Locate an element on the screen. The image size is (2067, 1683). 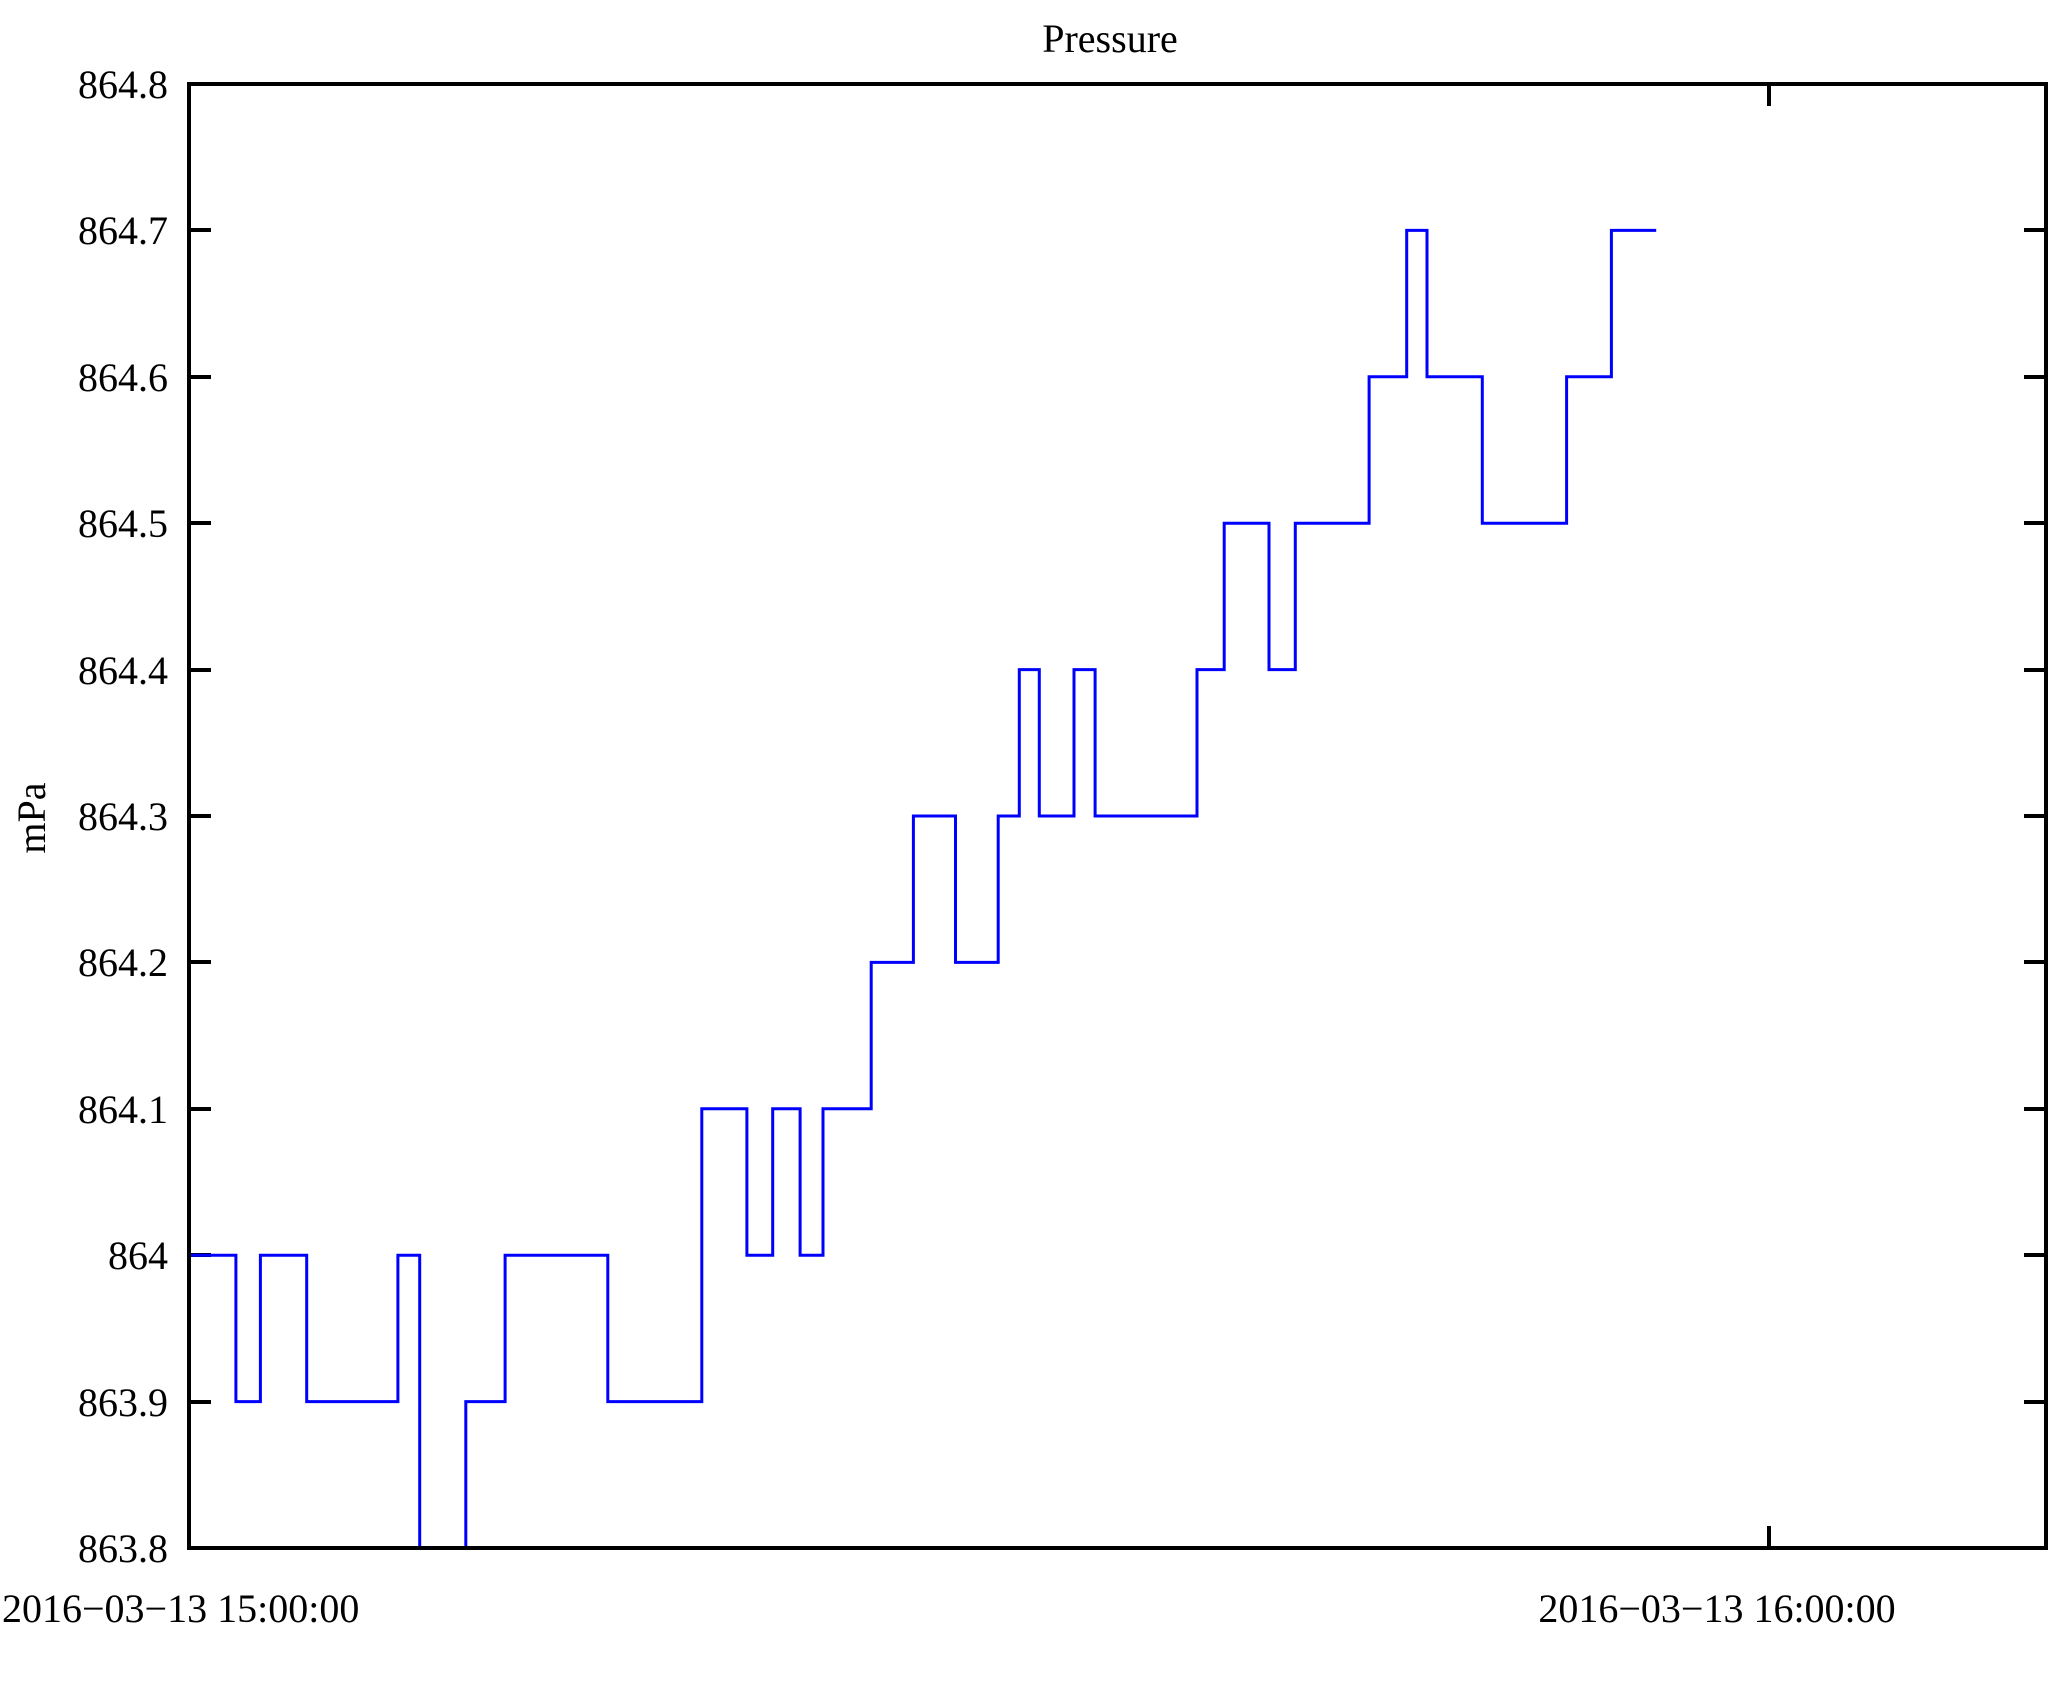
y-tick-label: 864 is located at coordinates (138, 1255).